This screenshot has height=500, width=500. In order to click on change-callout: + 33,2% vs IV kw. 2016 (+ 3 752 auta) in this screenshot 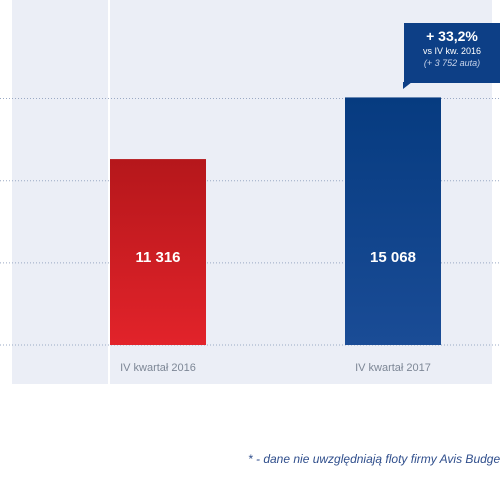, I will do `click(452, 53)`.